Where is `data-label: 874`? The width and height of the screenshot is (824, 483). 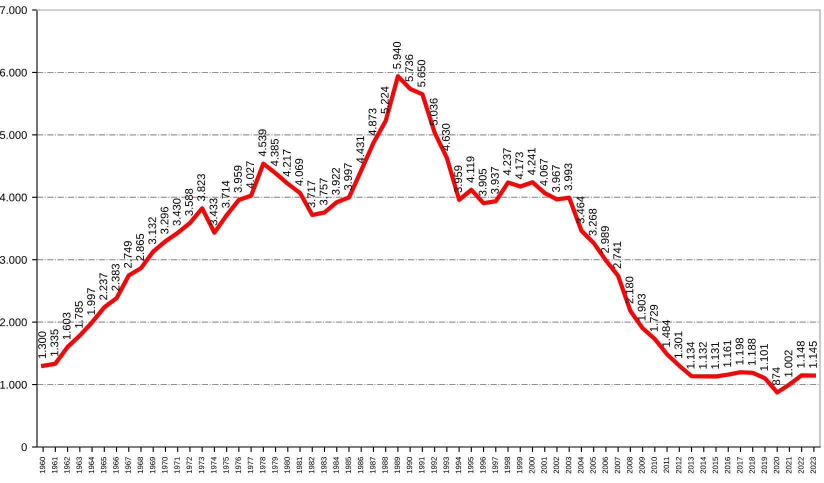 data-label: 874 is located at coordinates (776, 376).